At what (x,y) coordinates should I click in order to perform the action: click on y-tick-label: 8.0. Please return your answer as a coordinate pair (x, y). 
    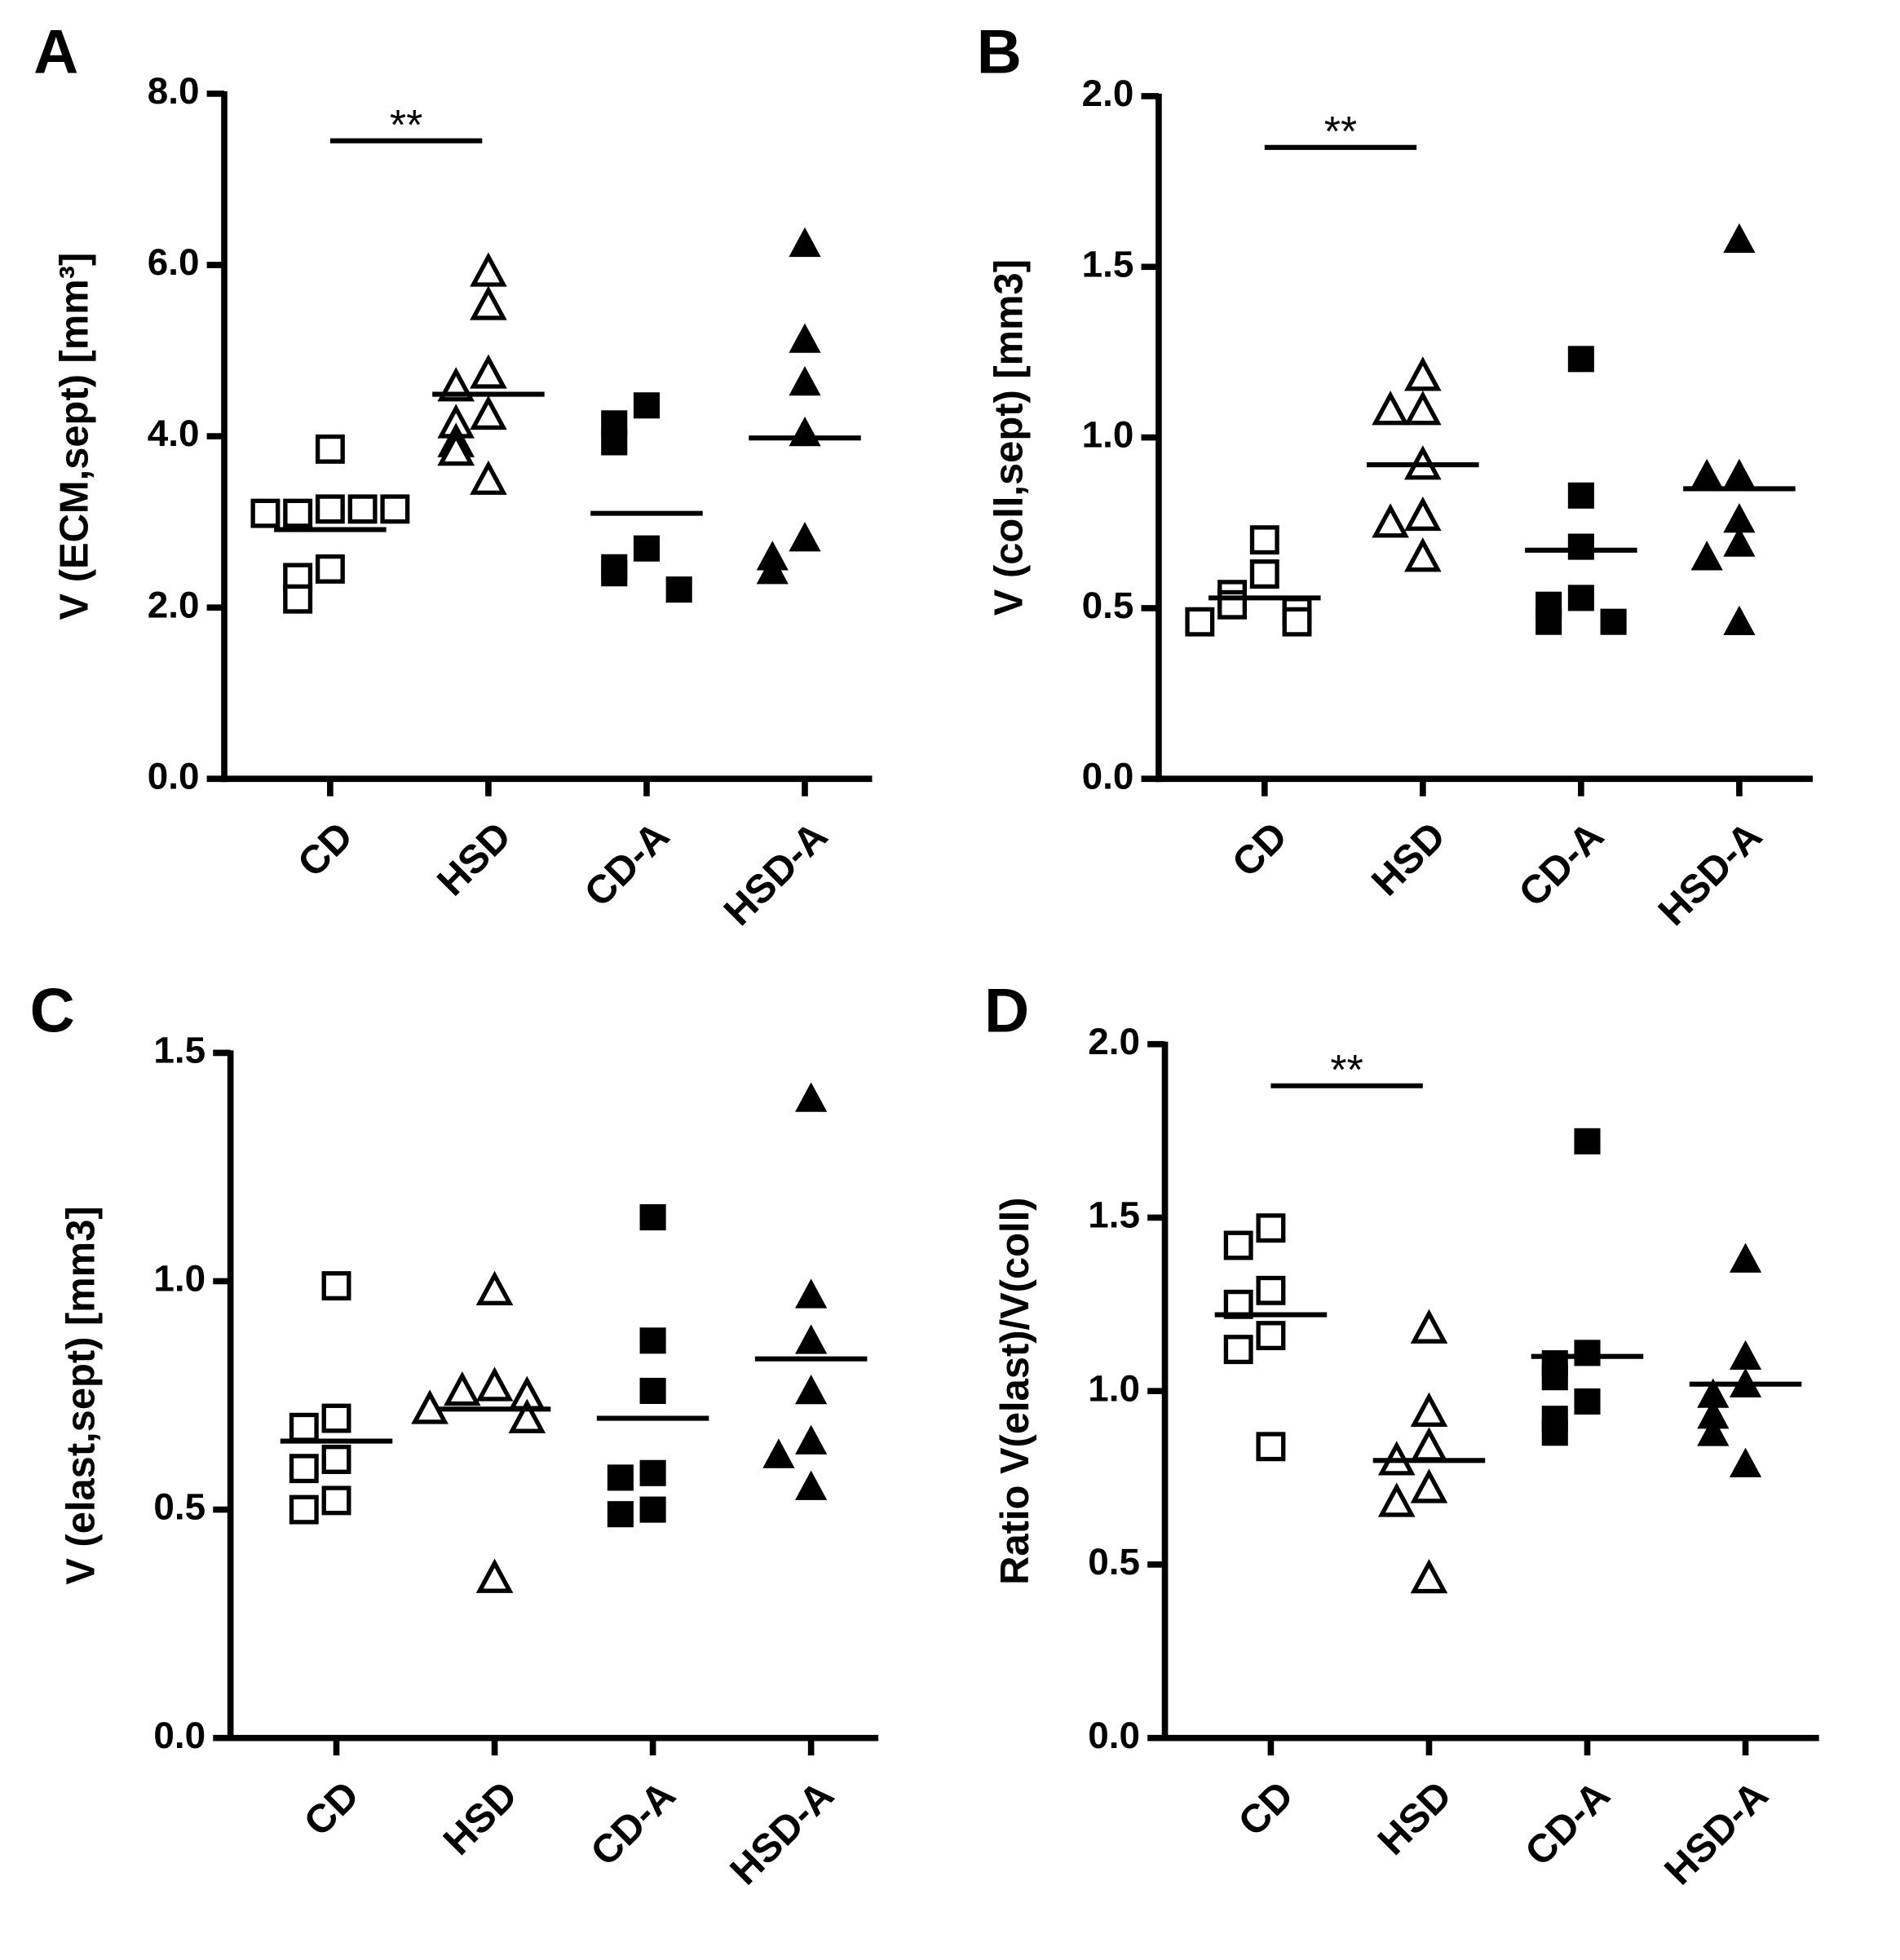
    Looking at the image, I should click on (174, 91).